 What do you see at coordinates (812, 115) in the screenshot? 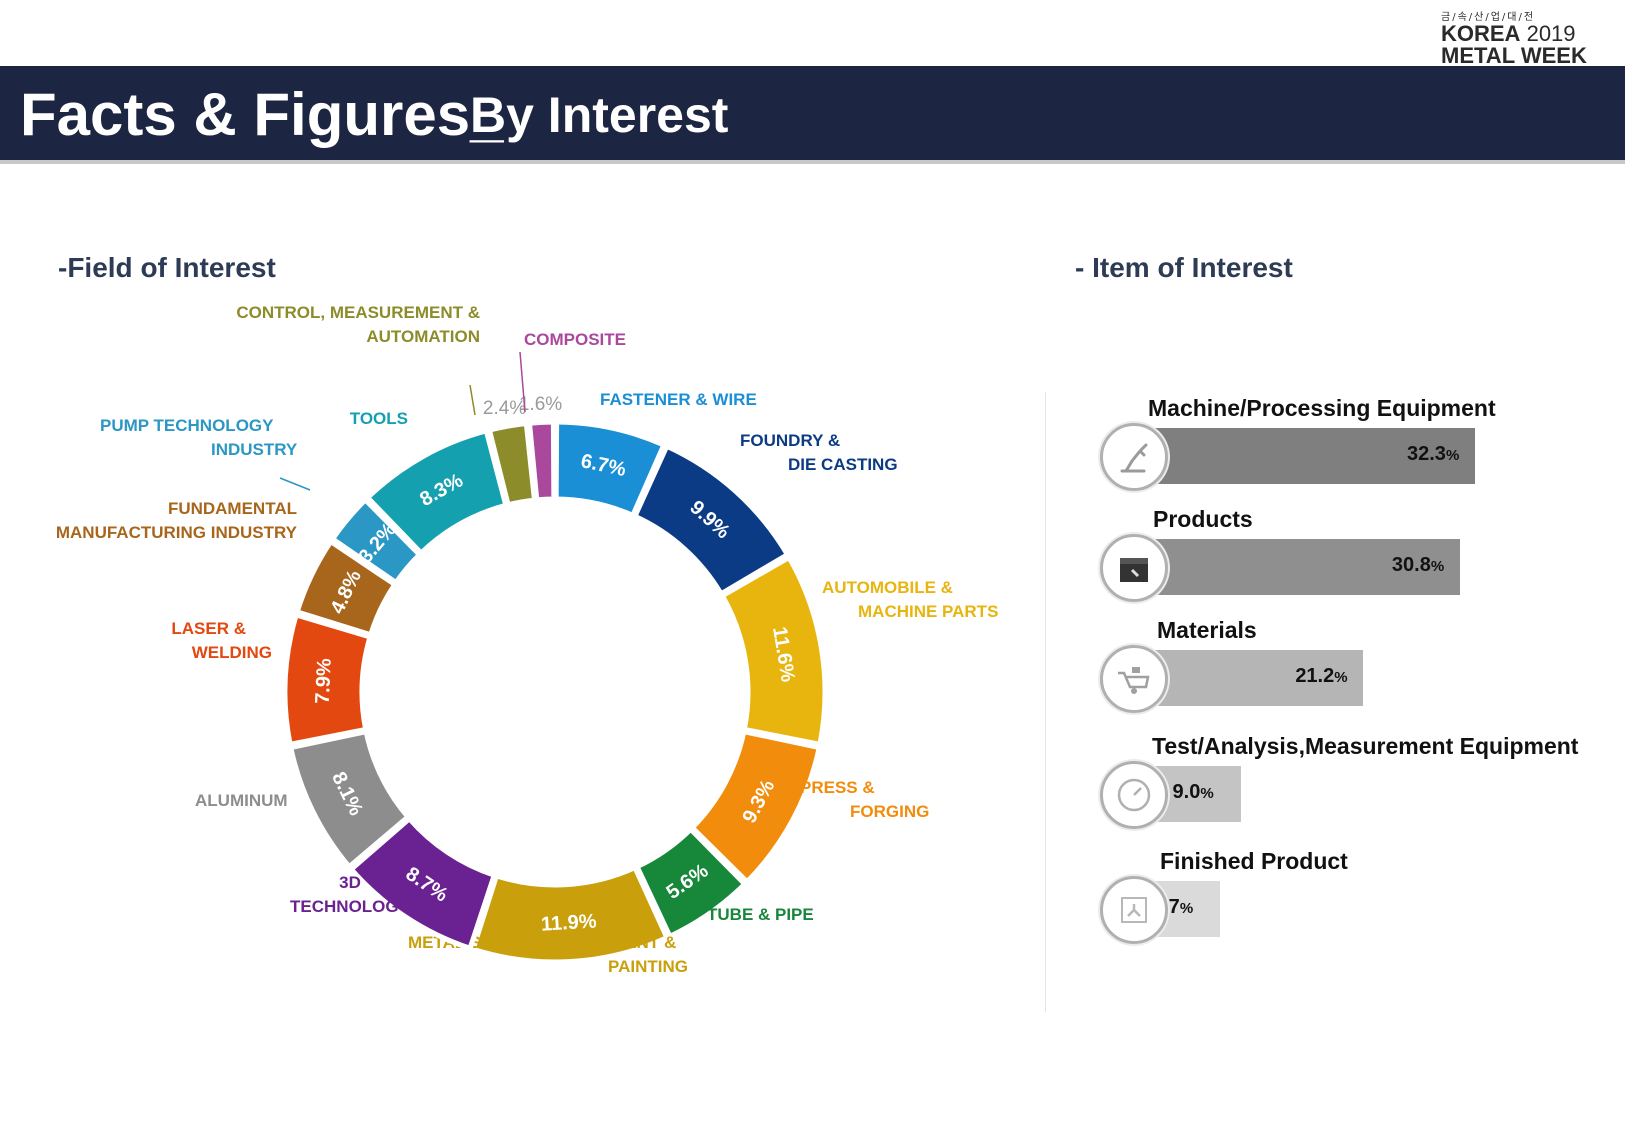
I see `title-banner: Facts & Figures_ By Interest` at bounding box center [812, 115].